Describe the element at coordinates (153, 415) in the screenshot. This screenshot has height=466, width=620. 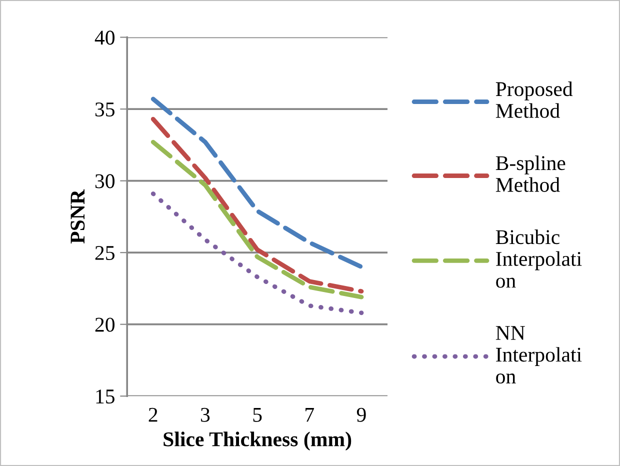
I see `x-tick-label: 2` at that location.